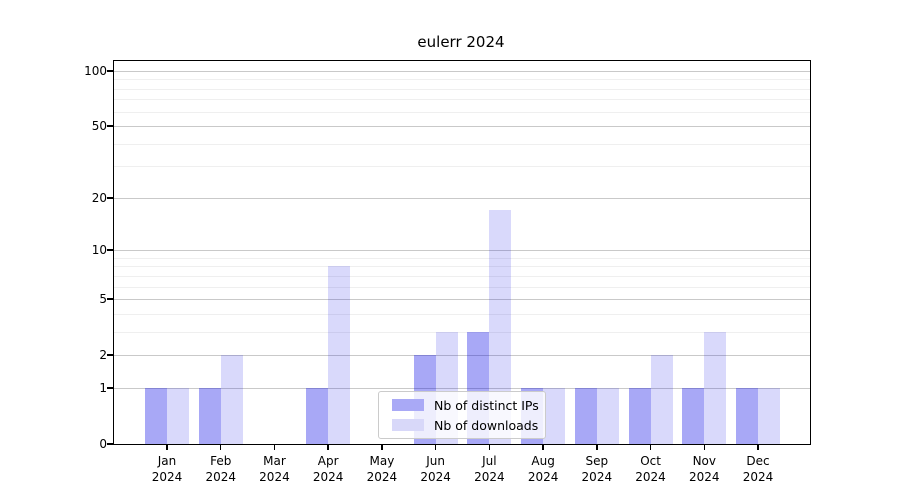 The image size is (900, 500). What do you see at coordinates (408, 405) in the screenshot?
I see `legend-swatch-distinct-ips` at bounding box center [408, 405].